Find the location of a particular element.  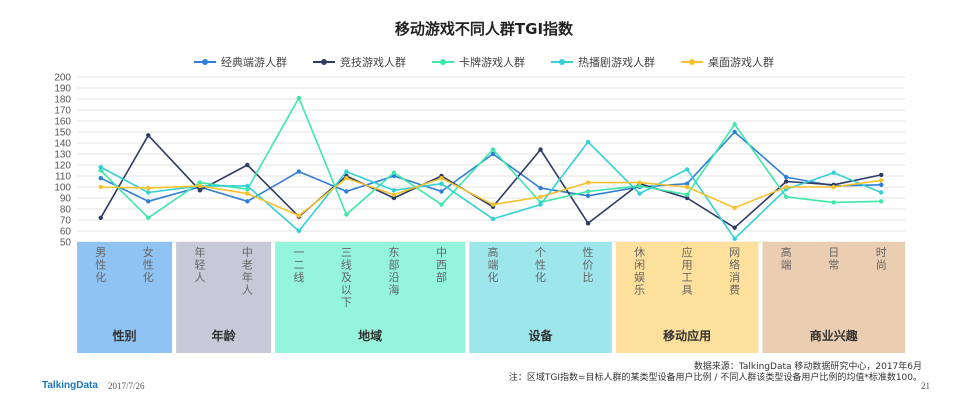

y-tick-label: 100 is located at coordinates (62, 188).